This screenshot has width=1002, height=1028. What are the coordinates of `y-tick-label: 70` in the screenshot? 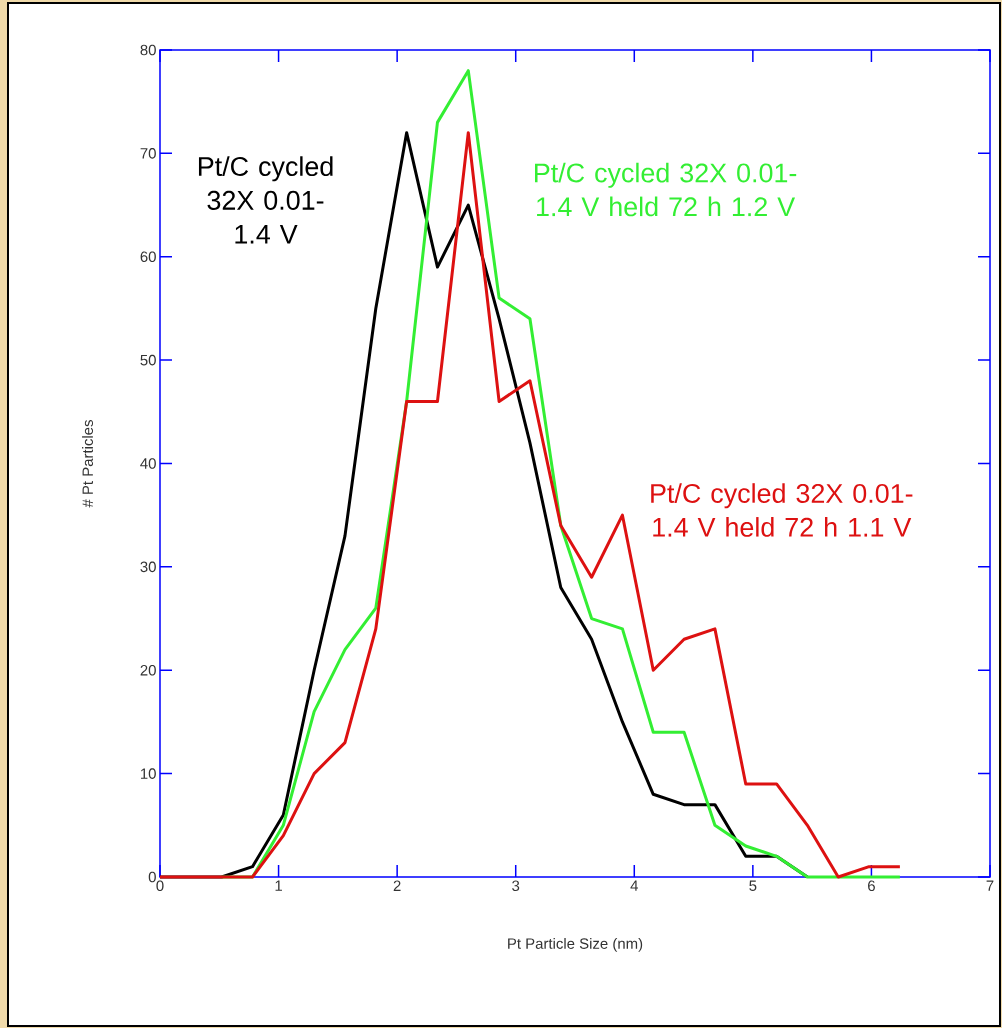 It's located at (148, 153).